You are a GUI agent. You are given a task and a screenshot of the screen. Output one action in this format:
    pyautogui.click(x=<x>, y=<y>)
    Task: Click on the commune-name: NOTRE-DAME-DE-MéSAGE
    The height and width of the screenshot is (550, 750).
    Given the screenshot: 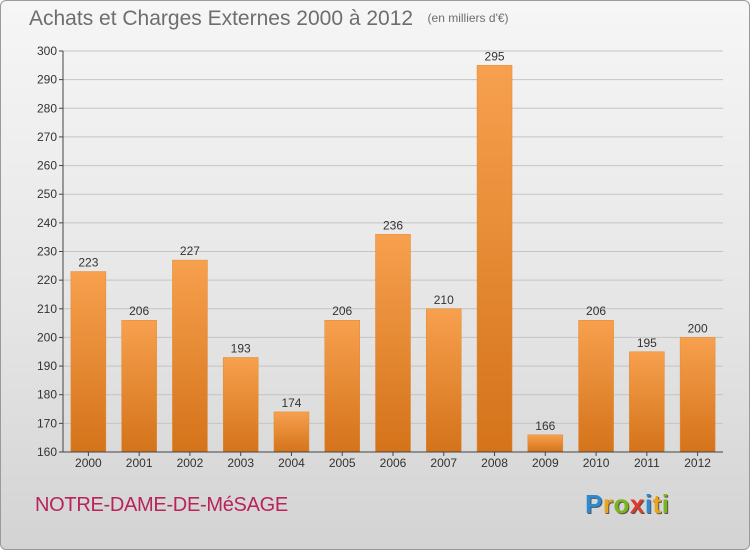 What is the action you would take?
    pyautogui.click(x=161, y=505)
    